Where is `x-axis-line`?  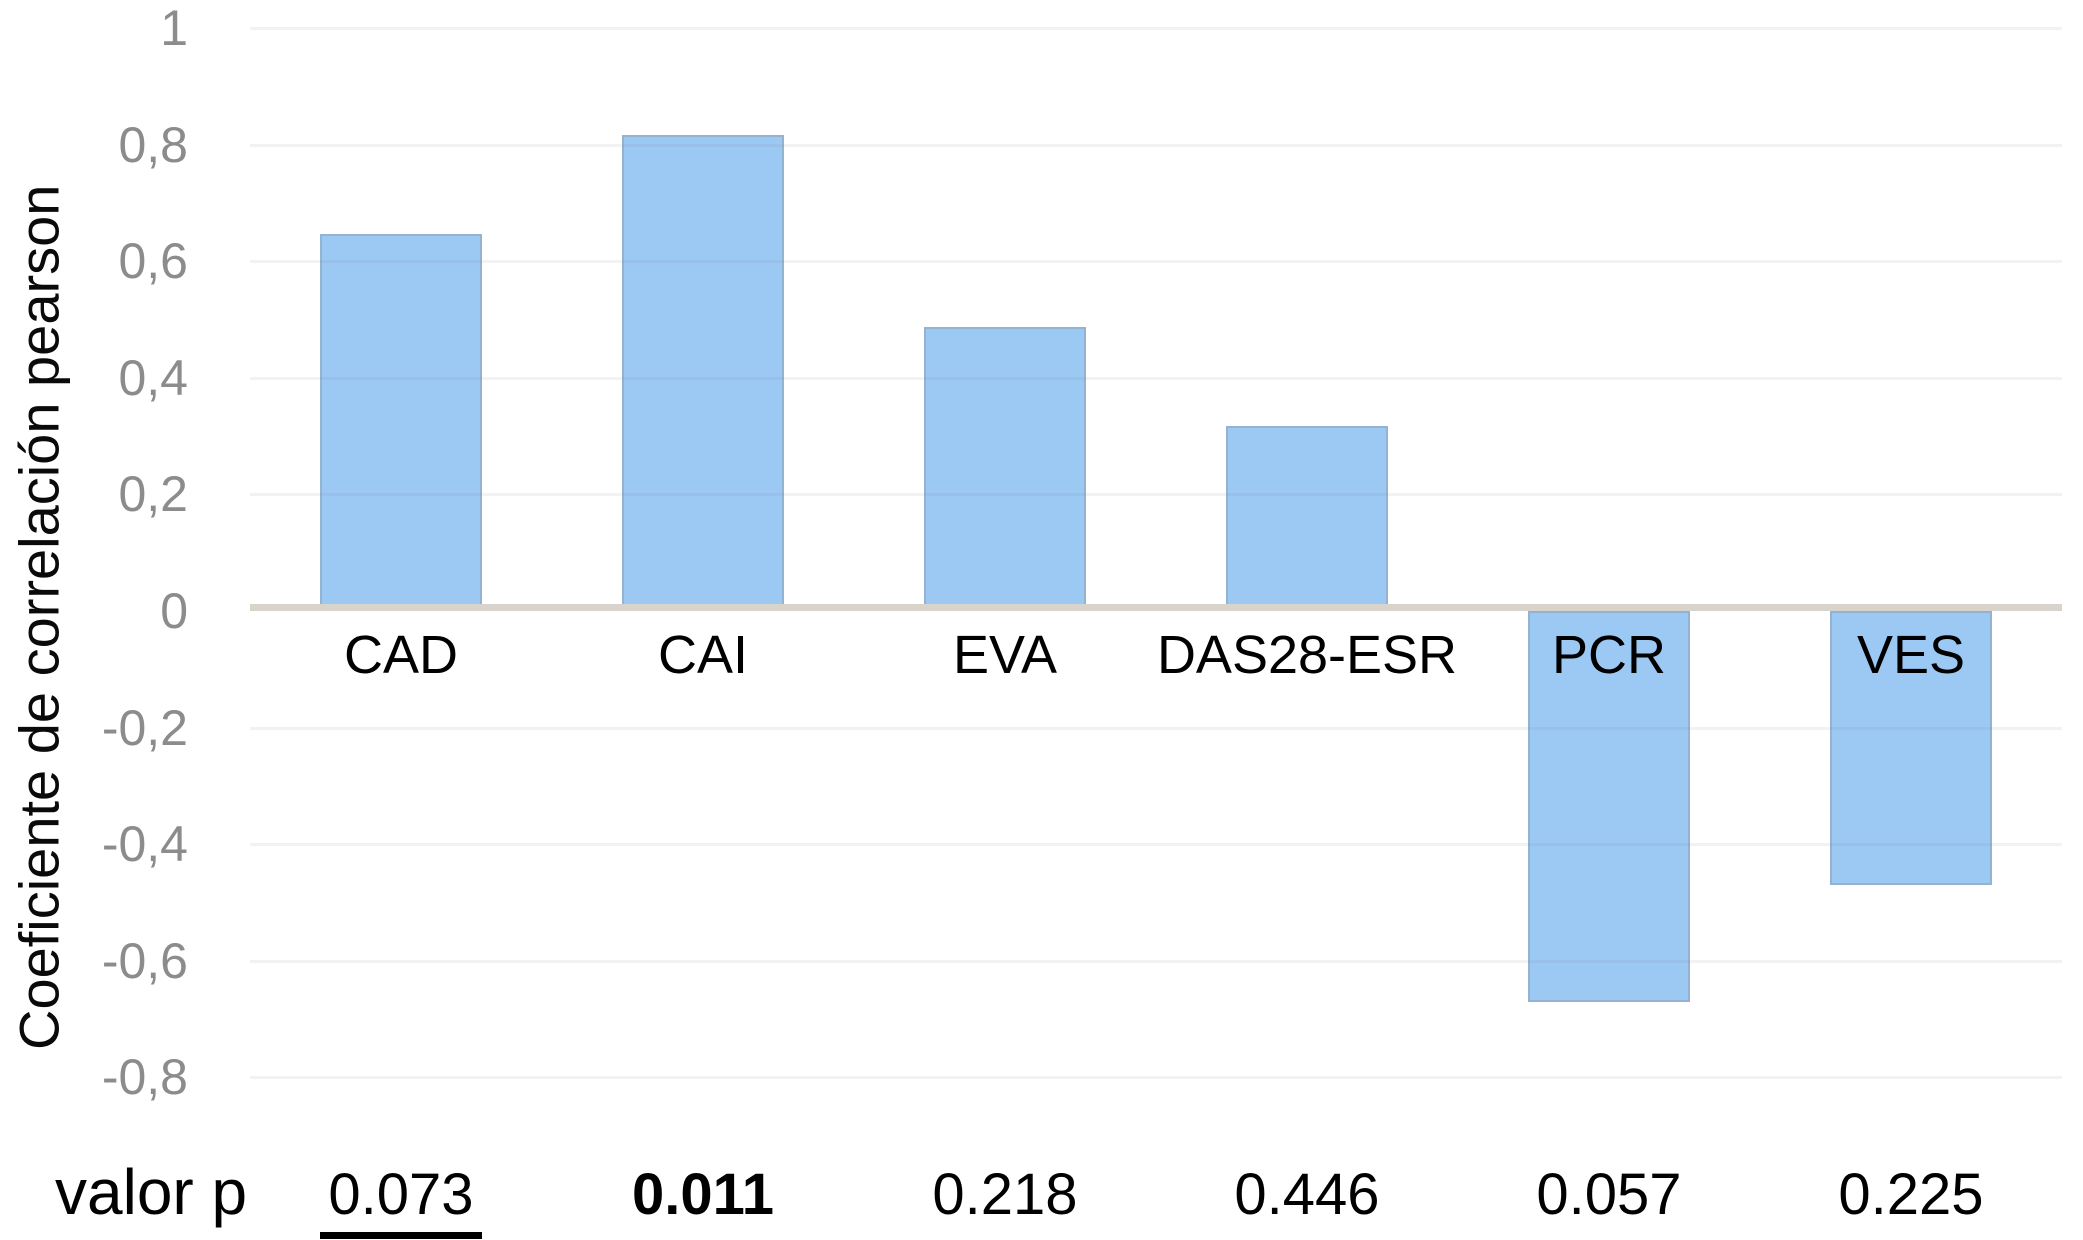
x-axis-line is located at coordinates (1156, 607).